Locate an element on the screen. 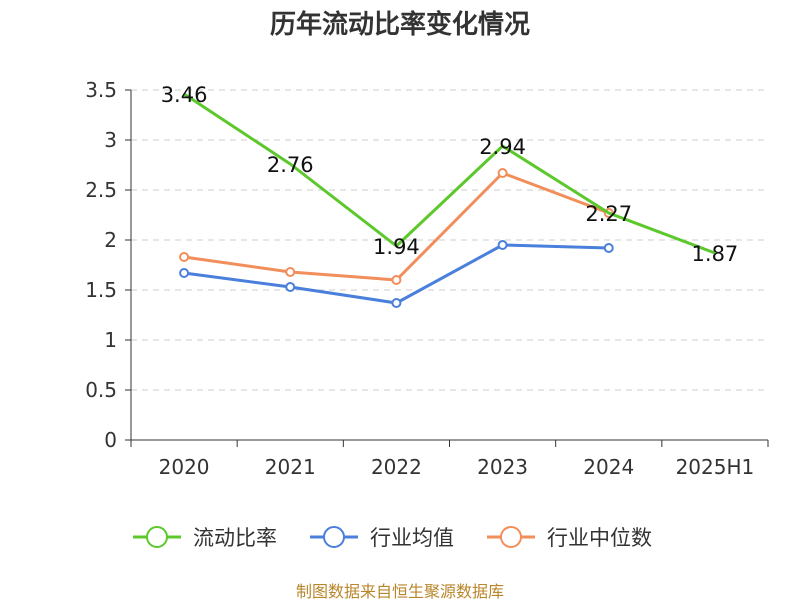 The width and height of the screenshot is (800, 602). source-note: 制图数据来自恒生聚源数据库 is located at coordinates (399, 591).